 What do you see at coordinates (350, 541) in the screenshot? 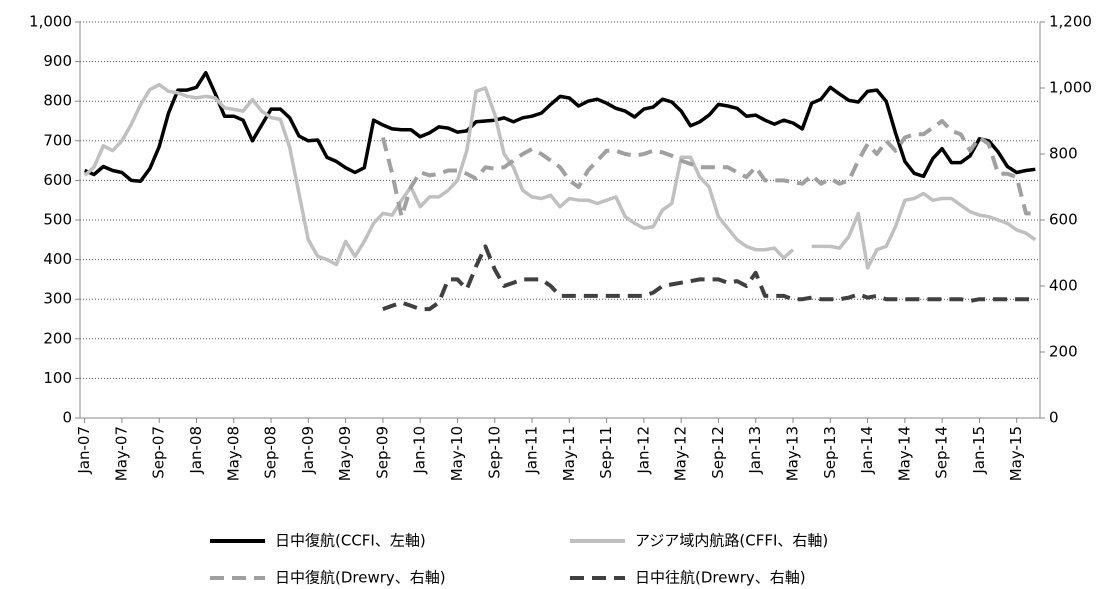
I see `legend-label: 日中復航(CCFI、左軸)` at bounding box center [350, 541].